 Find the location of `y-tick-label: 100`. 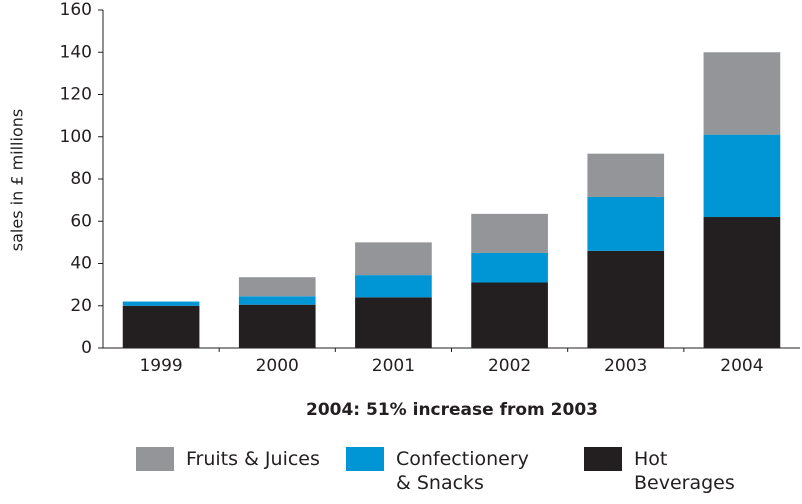

y-tick-label: 100 is located at coordinates (76, 137).